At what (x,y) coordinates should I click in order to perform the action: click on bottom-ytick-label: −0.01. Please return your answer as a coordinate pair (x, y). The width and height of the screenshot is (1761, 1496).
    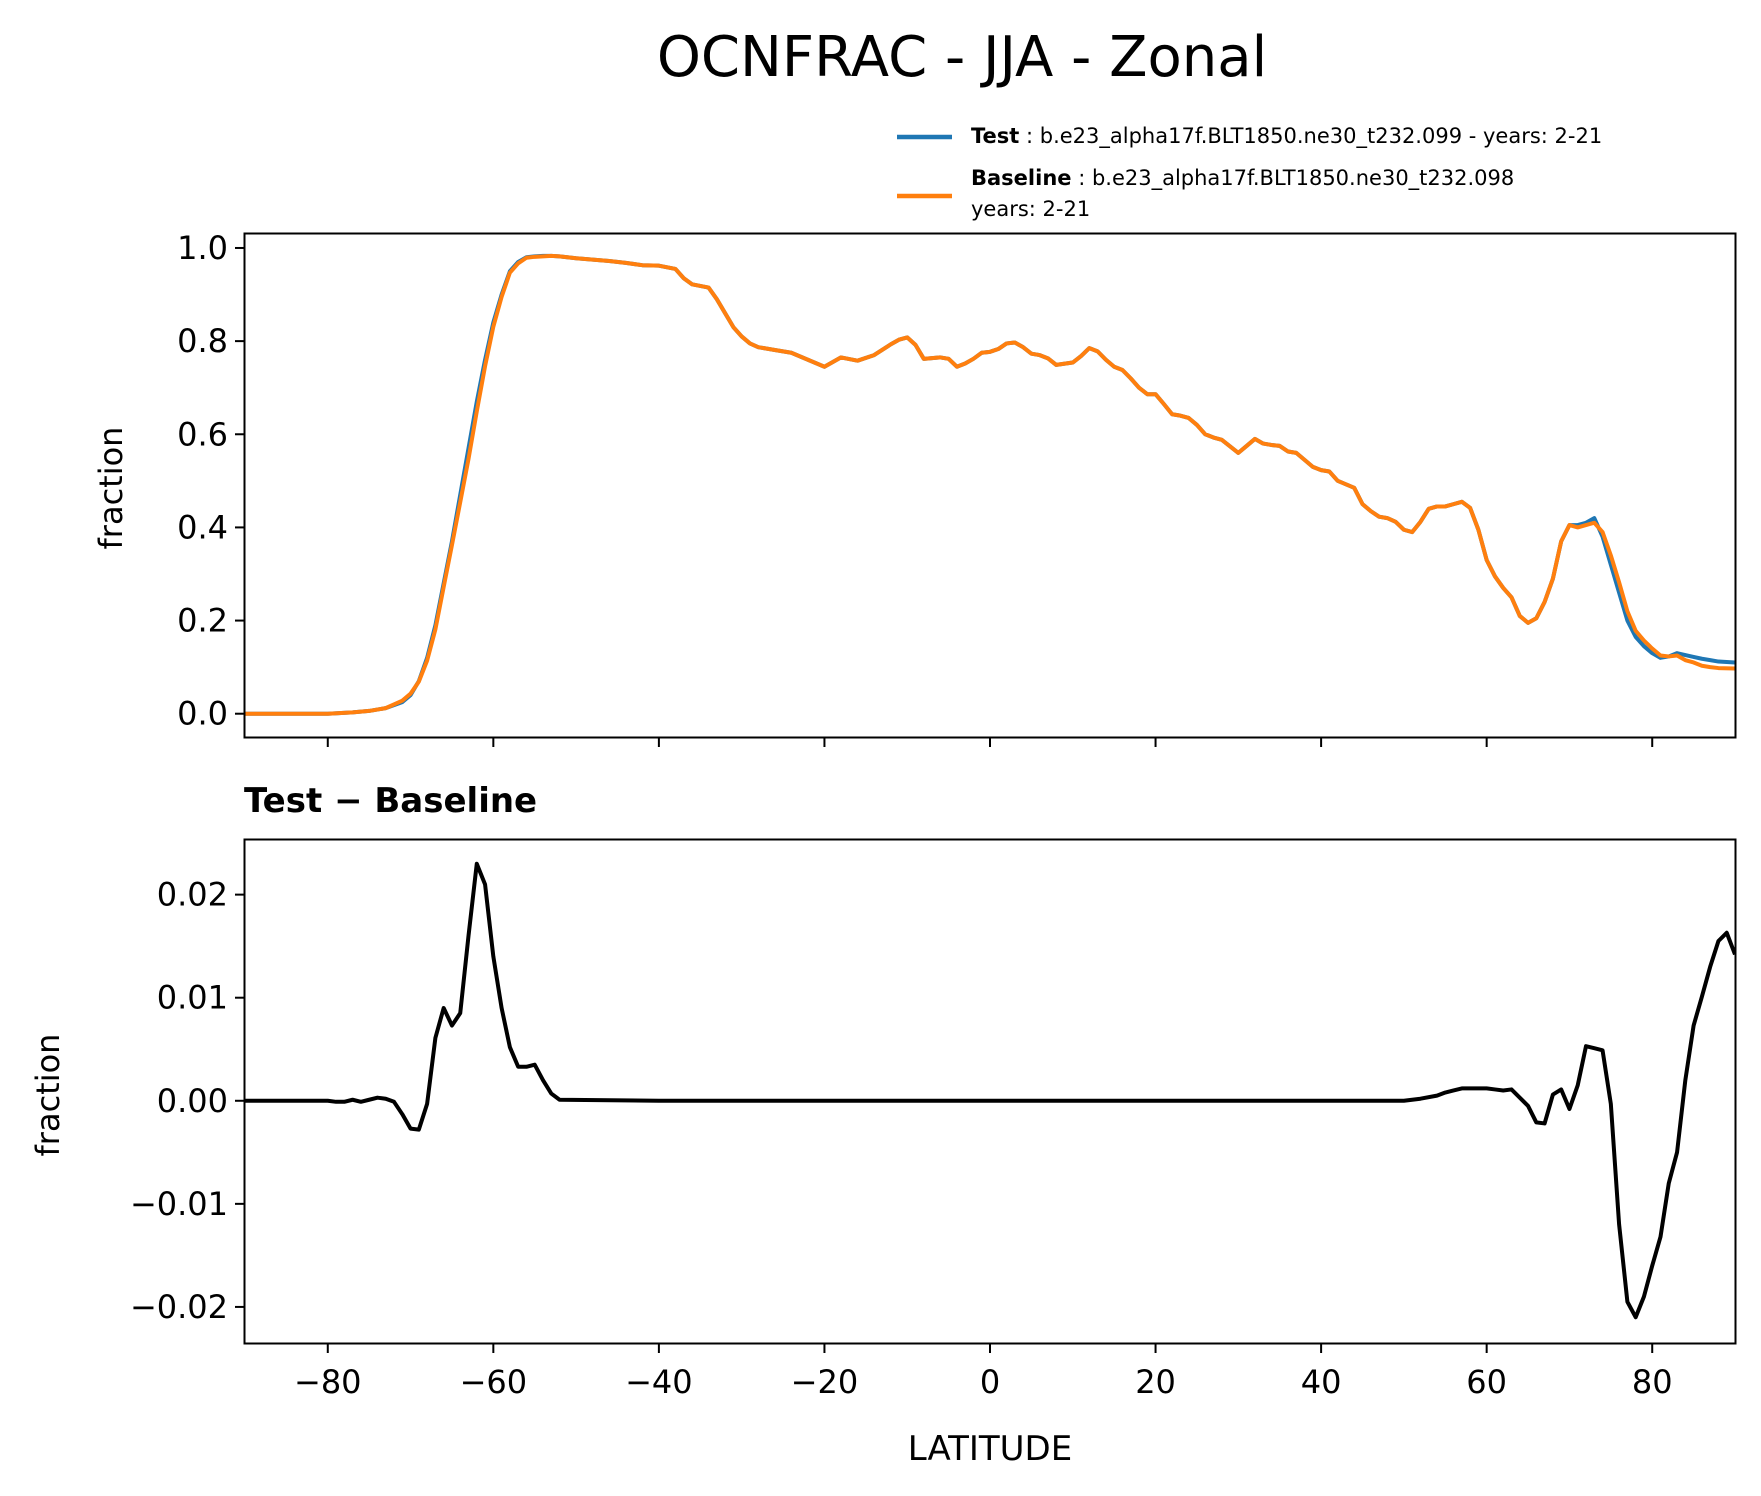
    Looking at the image, I should click on (179, 1204).